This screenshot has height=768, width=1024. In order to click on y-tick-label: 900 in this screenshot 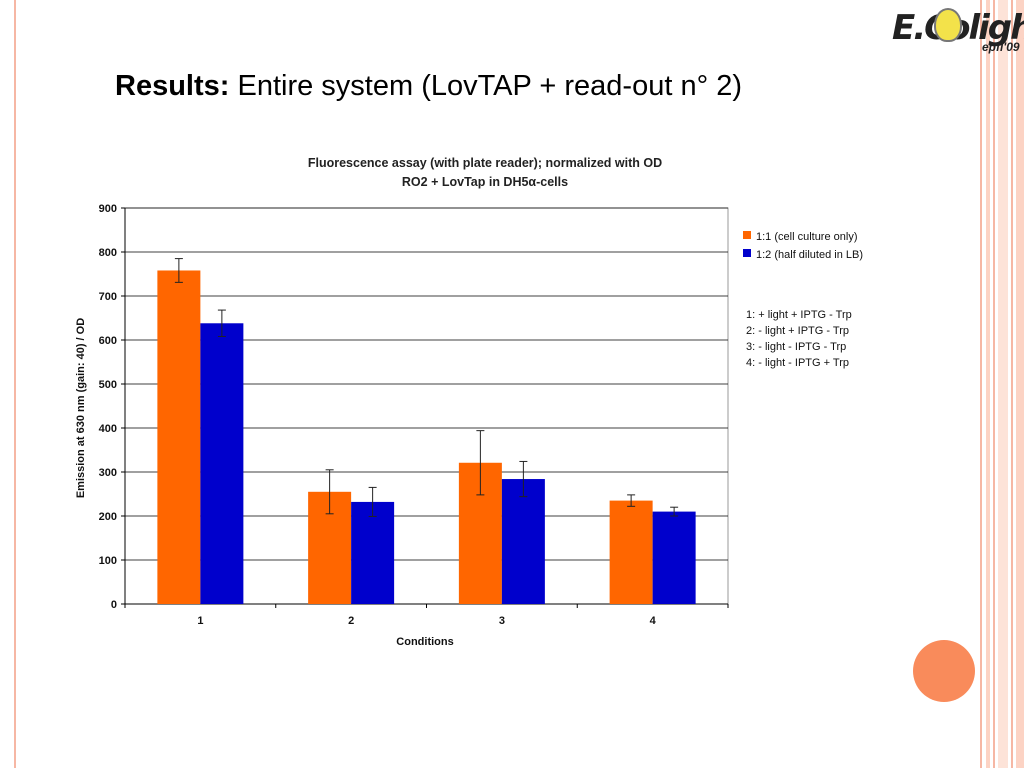, I will do `click(108, 209)`.